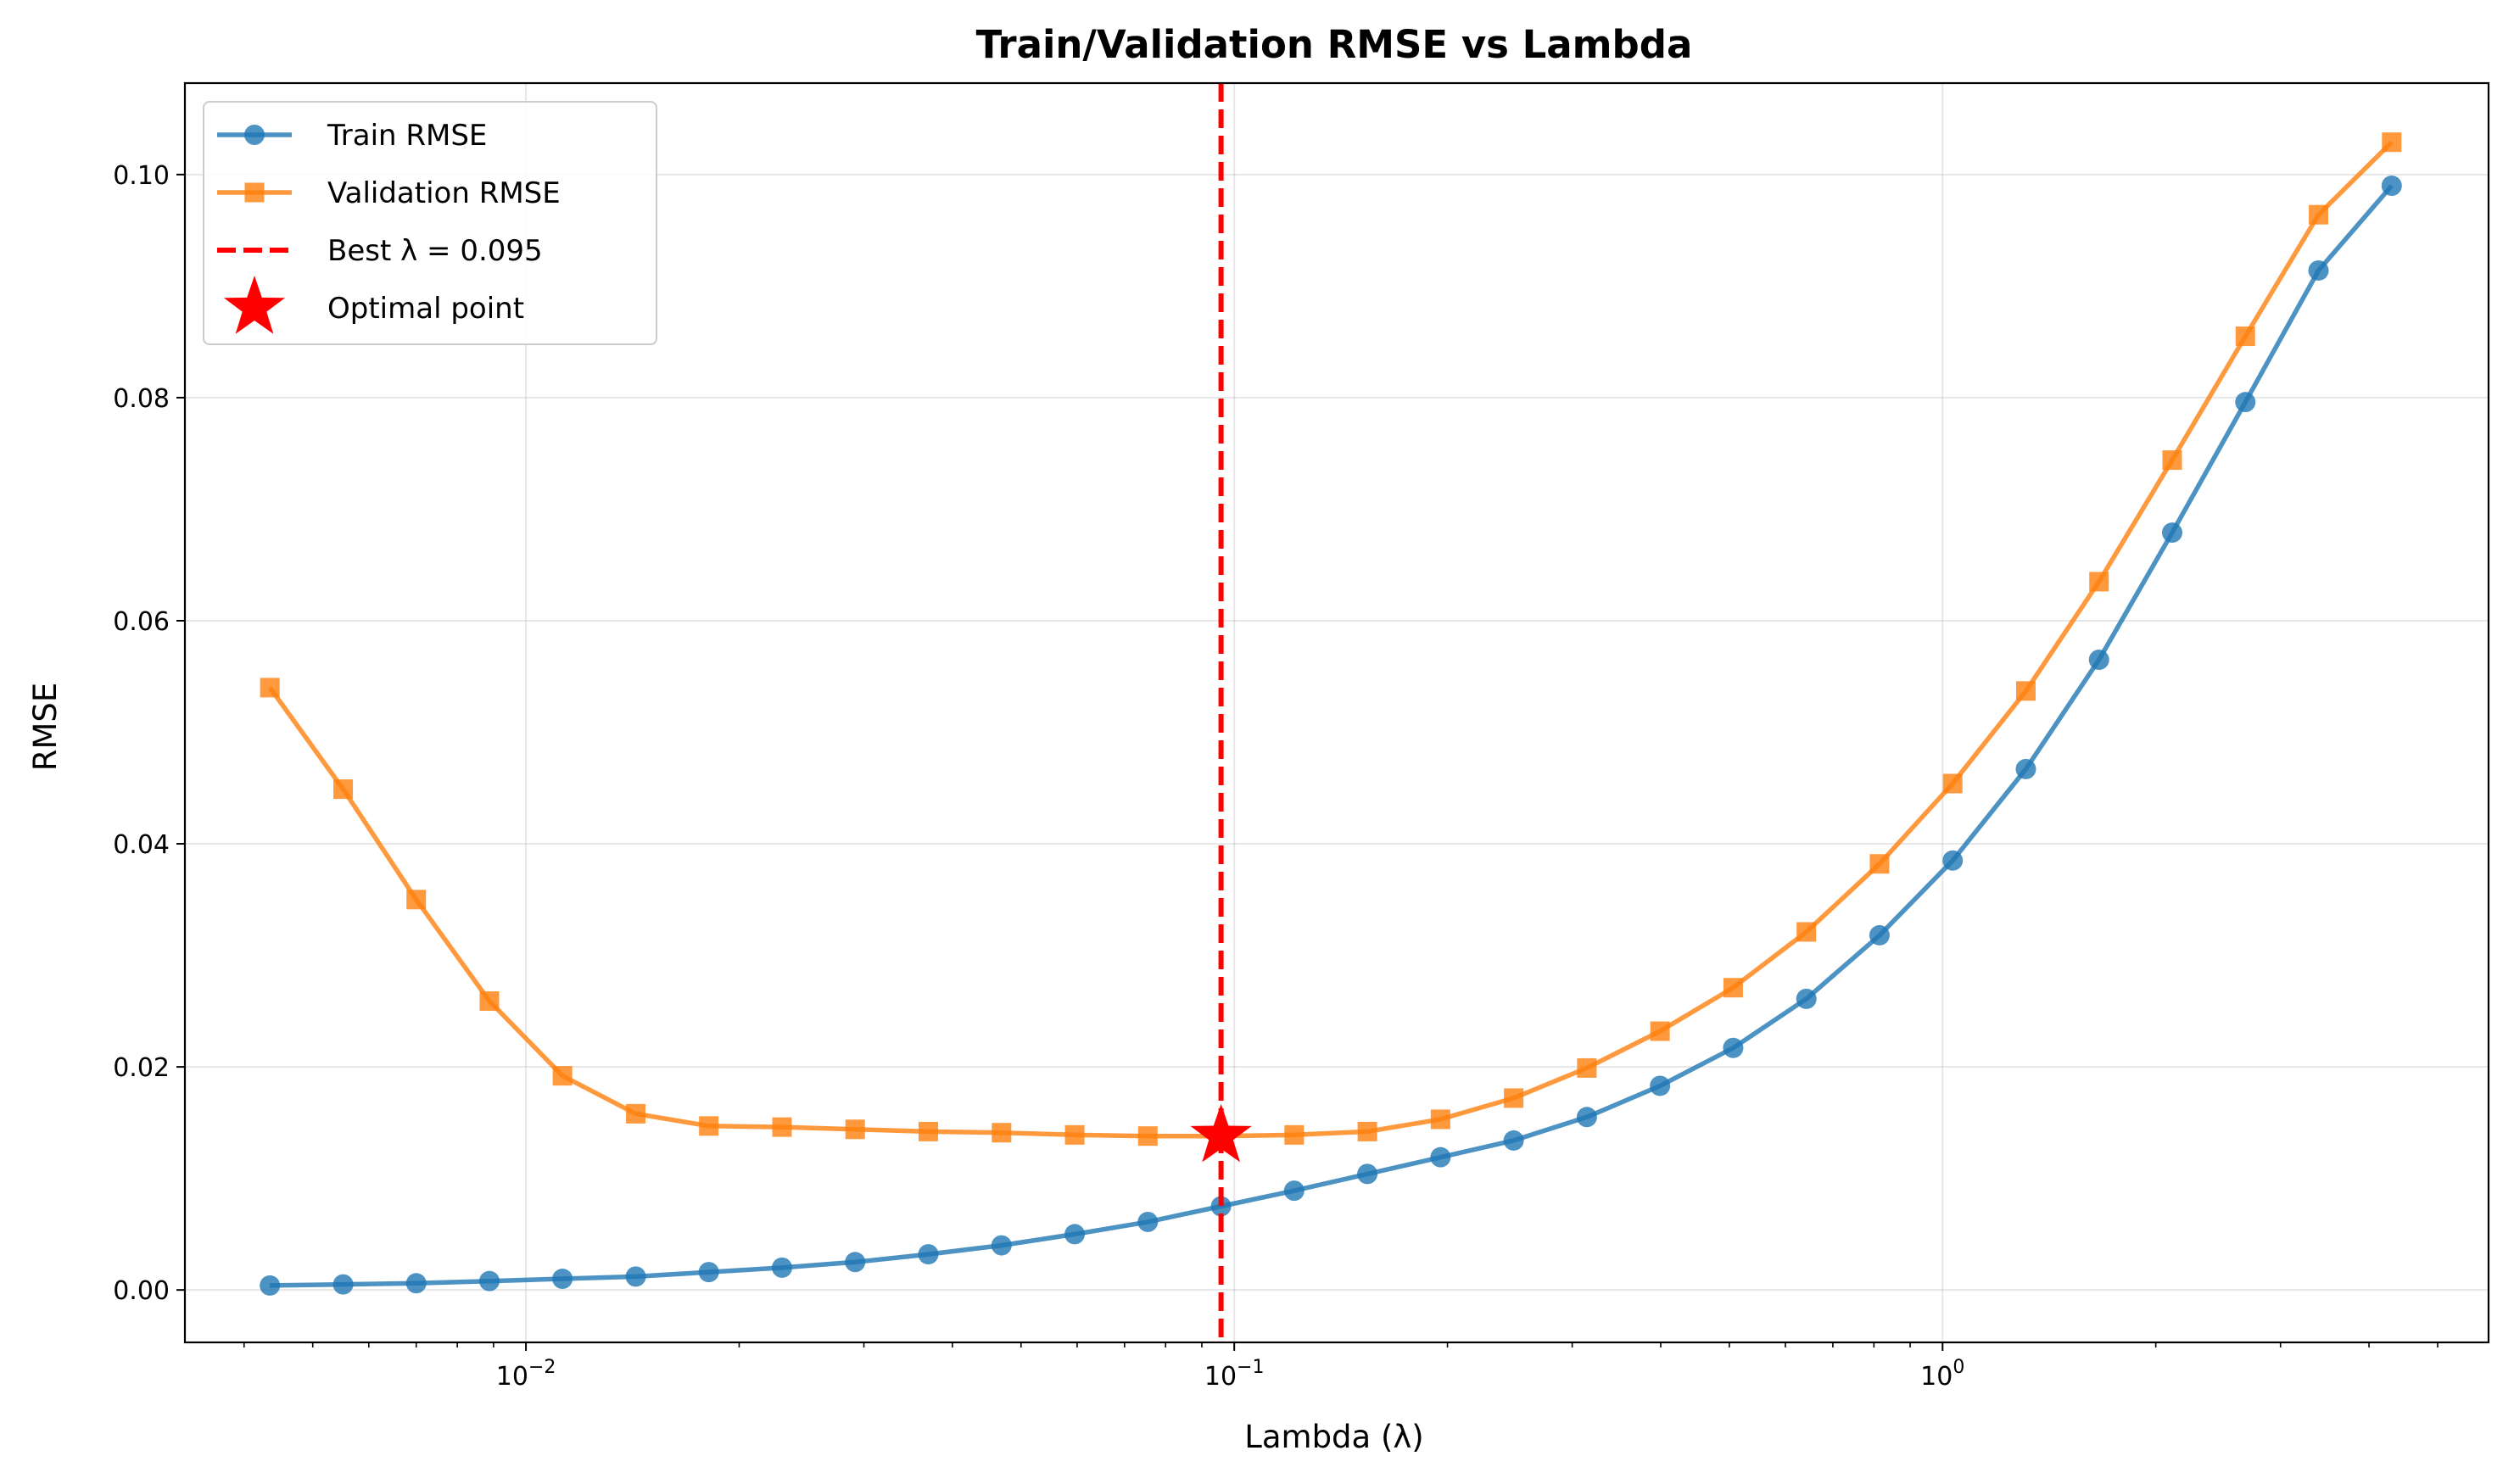  What do you see at coordinates (1334, 1437) in the screenshot?
I see `x-axis-label: Lambda (λ)` at bounding box center [1334, 1437].